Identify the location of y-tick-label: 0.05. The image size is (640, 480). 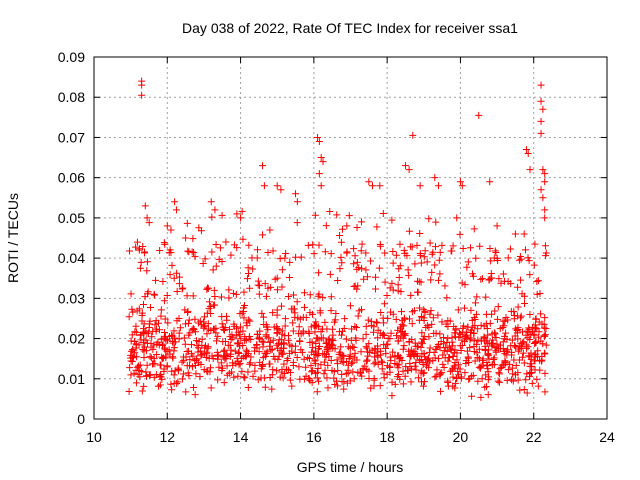
(71, 218).